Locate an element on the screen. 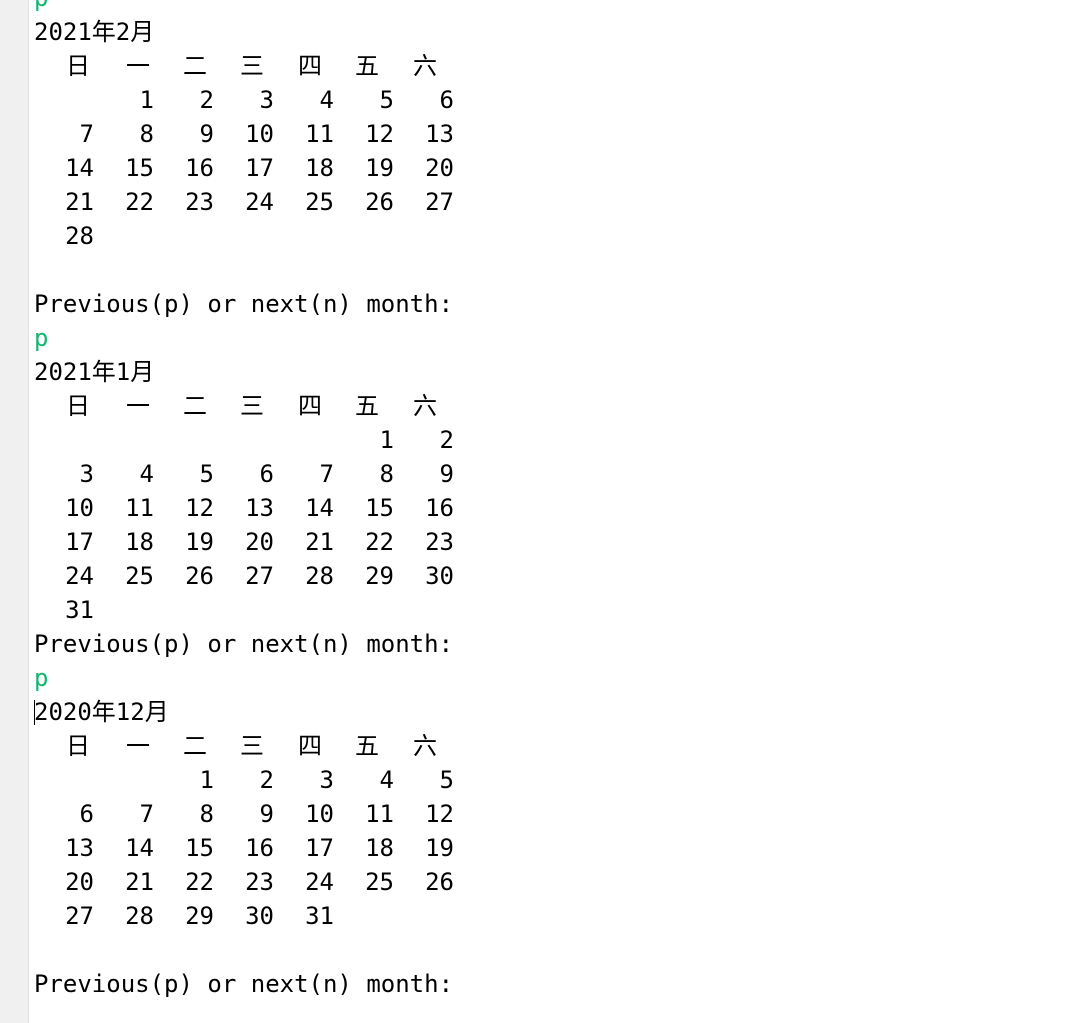  calendar-day: 5 is located at coordinates (386, 100).